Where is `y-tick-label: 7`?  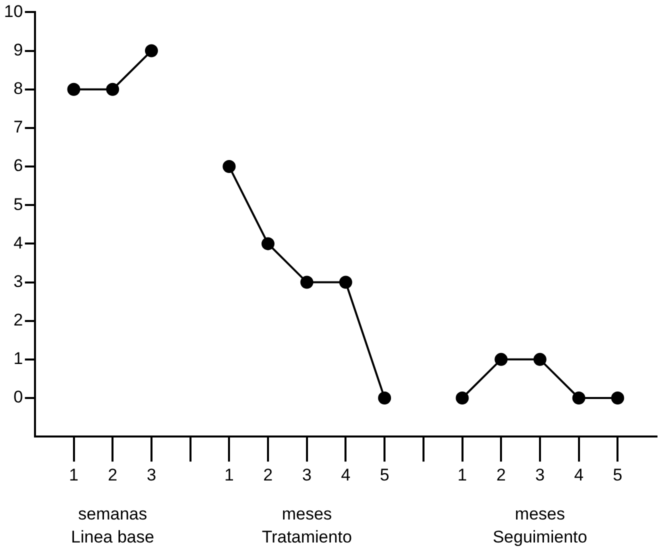 y-tick-label: 7 is located at coordinates (18, 127).